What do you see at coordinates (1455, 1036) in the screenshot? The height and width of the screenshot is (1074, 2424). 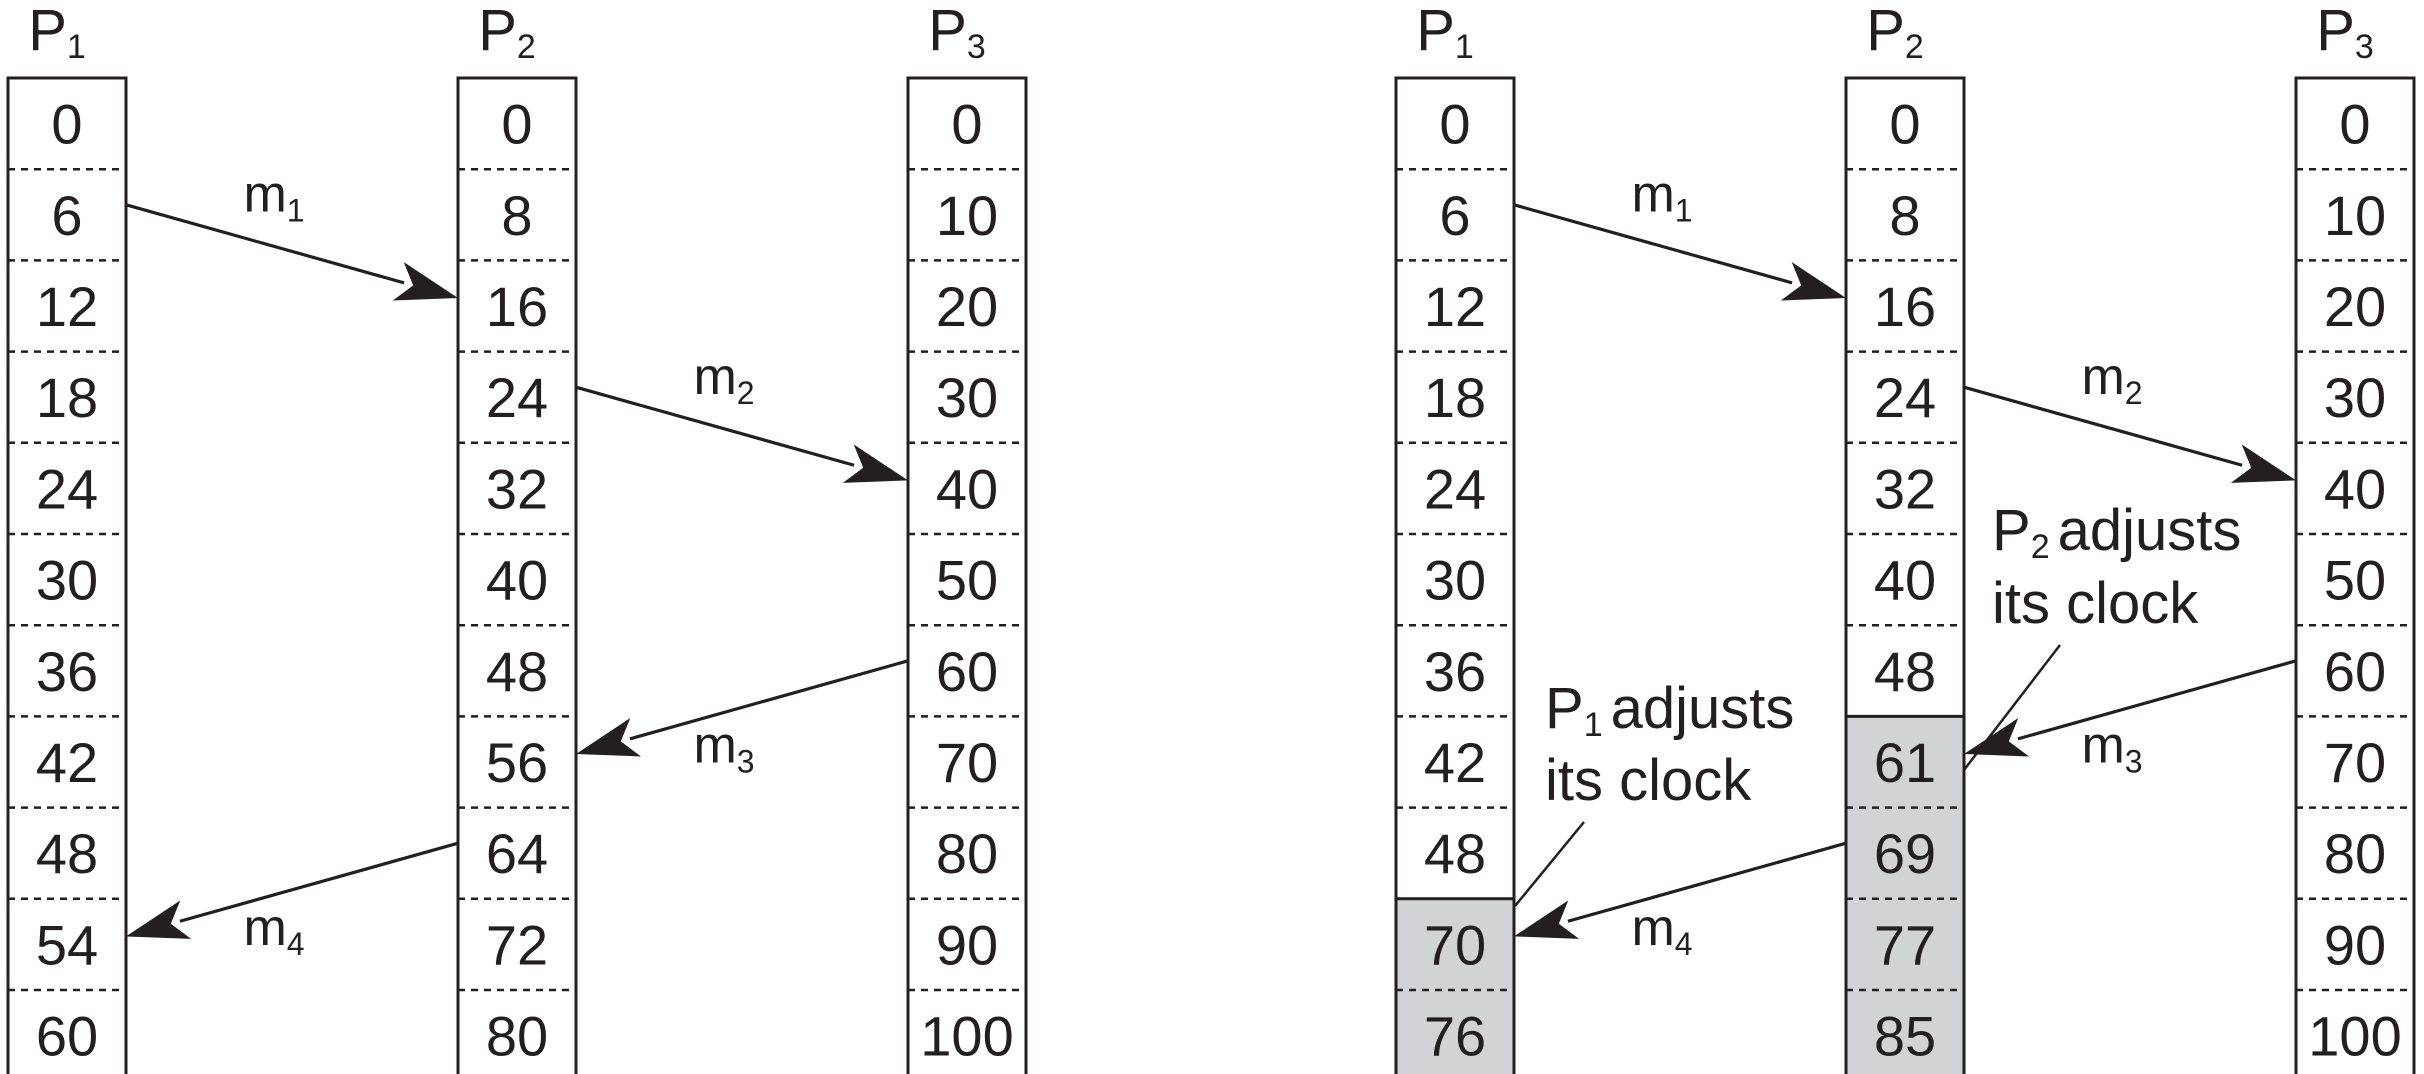 I see `clock-tick-value: 76` at bounding box center [1455, 1036].